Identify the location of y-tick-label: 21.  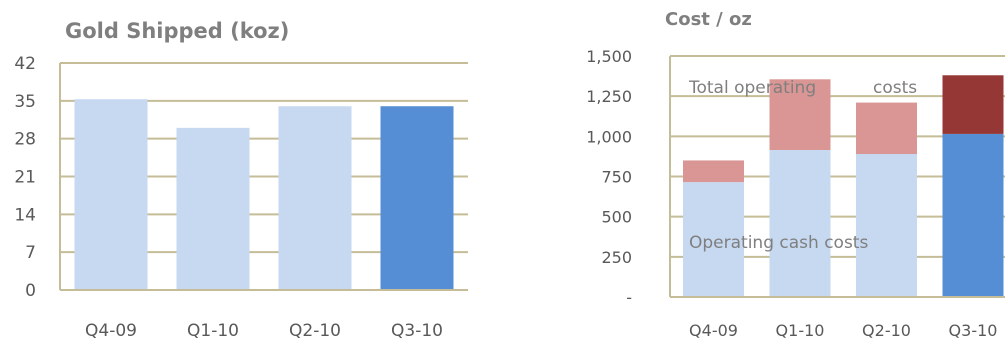
(25, 178).